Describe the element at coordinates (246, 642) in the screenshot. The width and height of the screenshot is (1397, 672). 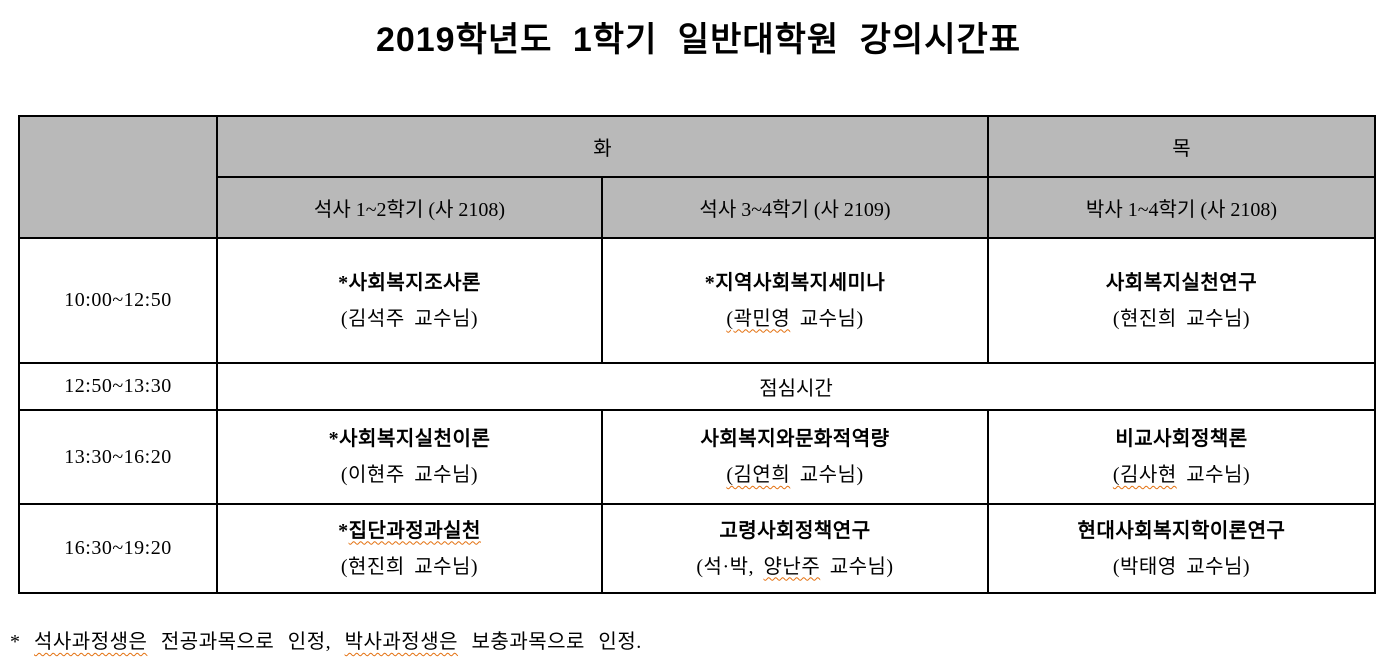
I see `text-segment: 전공과목으로 인정,` at that location.